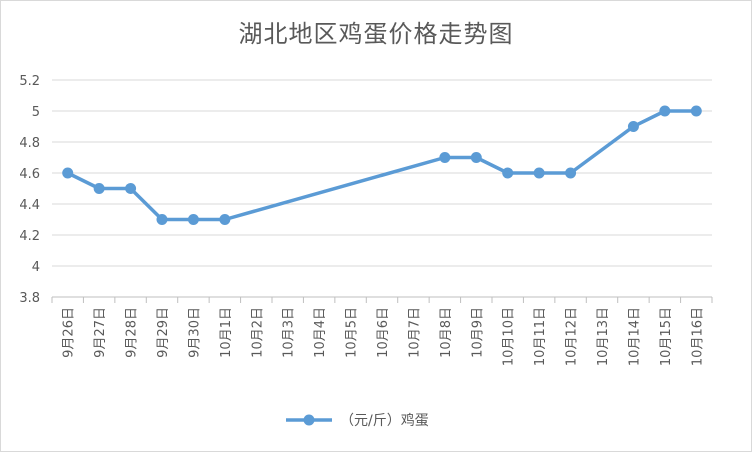 The image size is (752, 452). Describe the element at coordinates (29, 174) in the screenshot. I see `y-tick-label: 4.6` at that location.